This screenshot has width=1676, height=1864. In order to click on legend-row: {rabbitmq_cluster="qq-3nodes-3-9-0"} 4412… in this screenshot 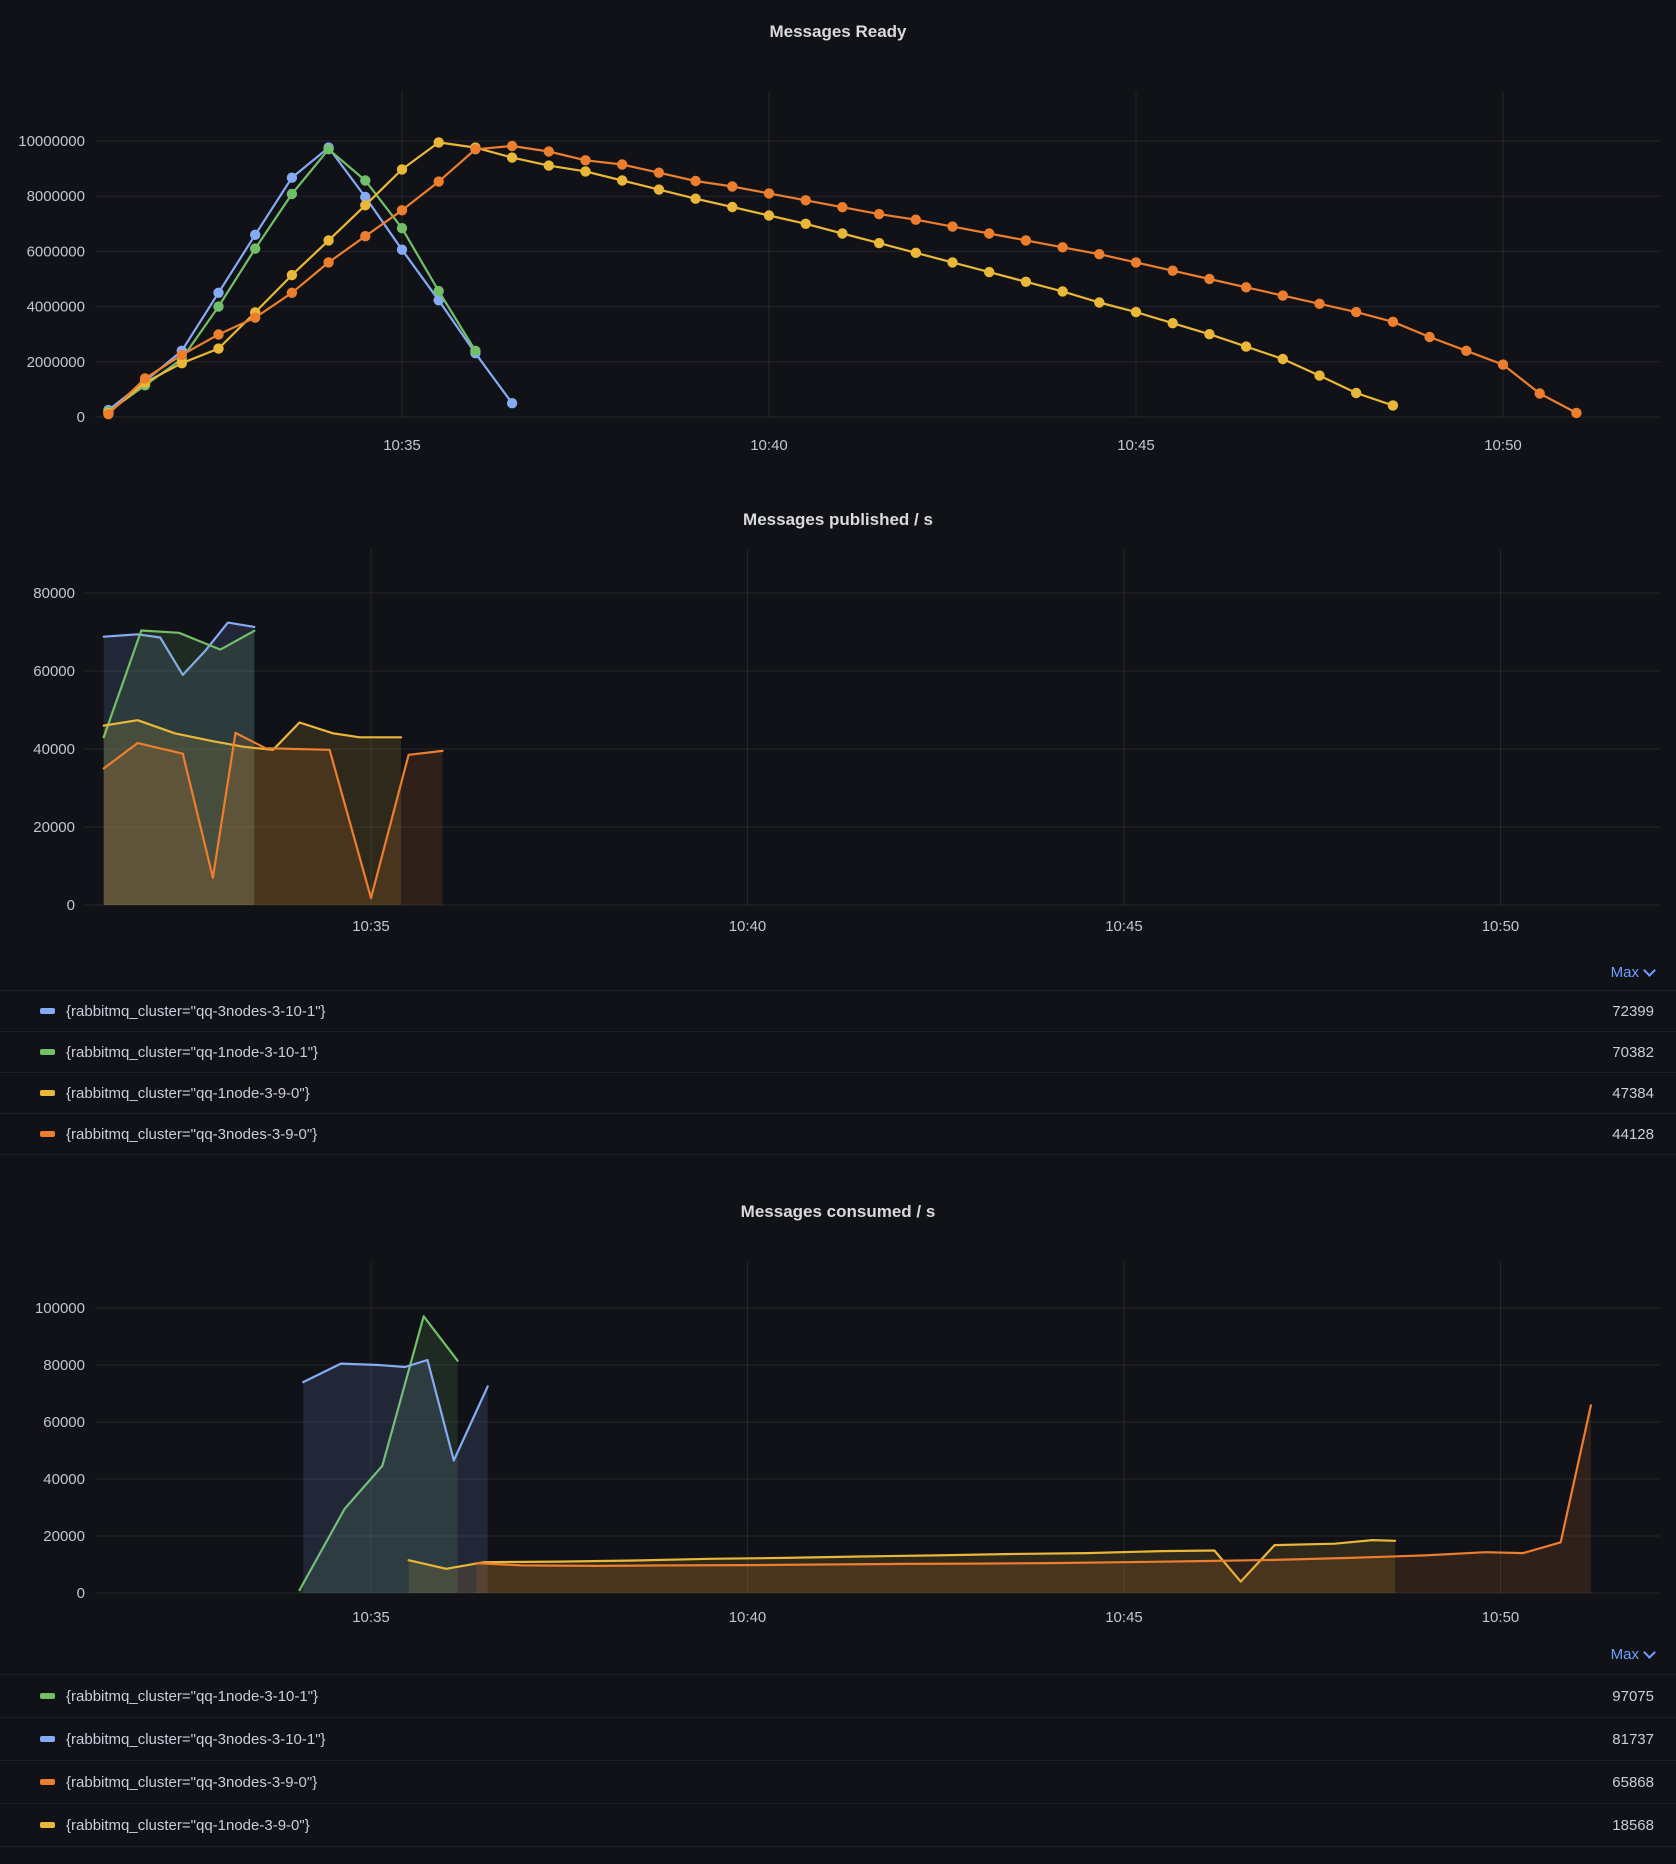, I will do `click(838, 1134)`.